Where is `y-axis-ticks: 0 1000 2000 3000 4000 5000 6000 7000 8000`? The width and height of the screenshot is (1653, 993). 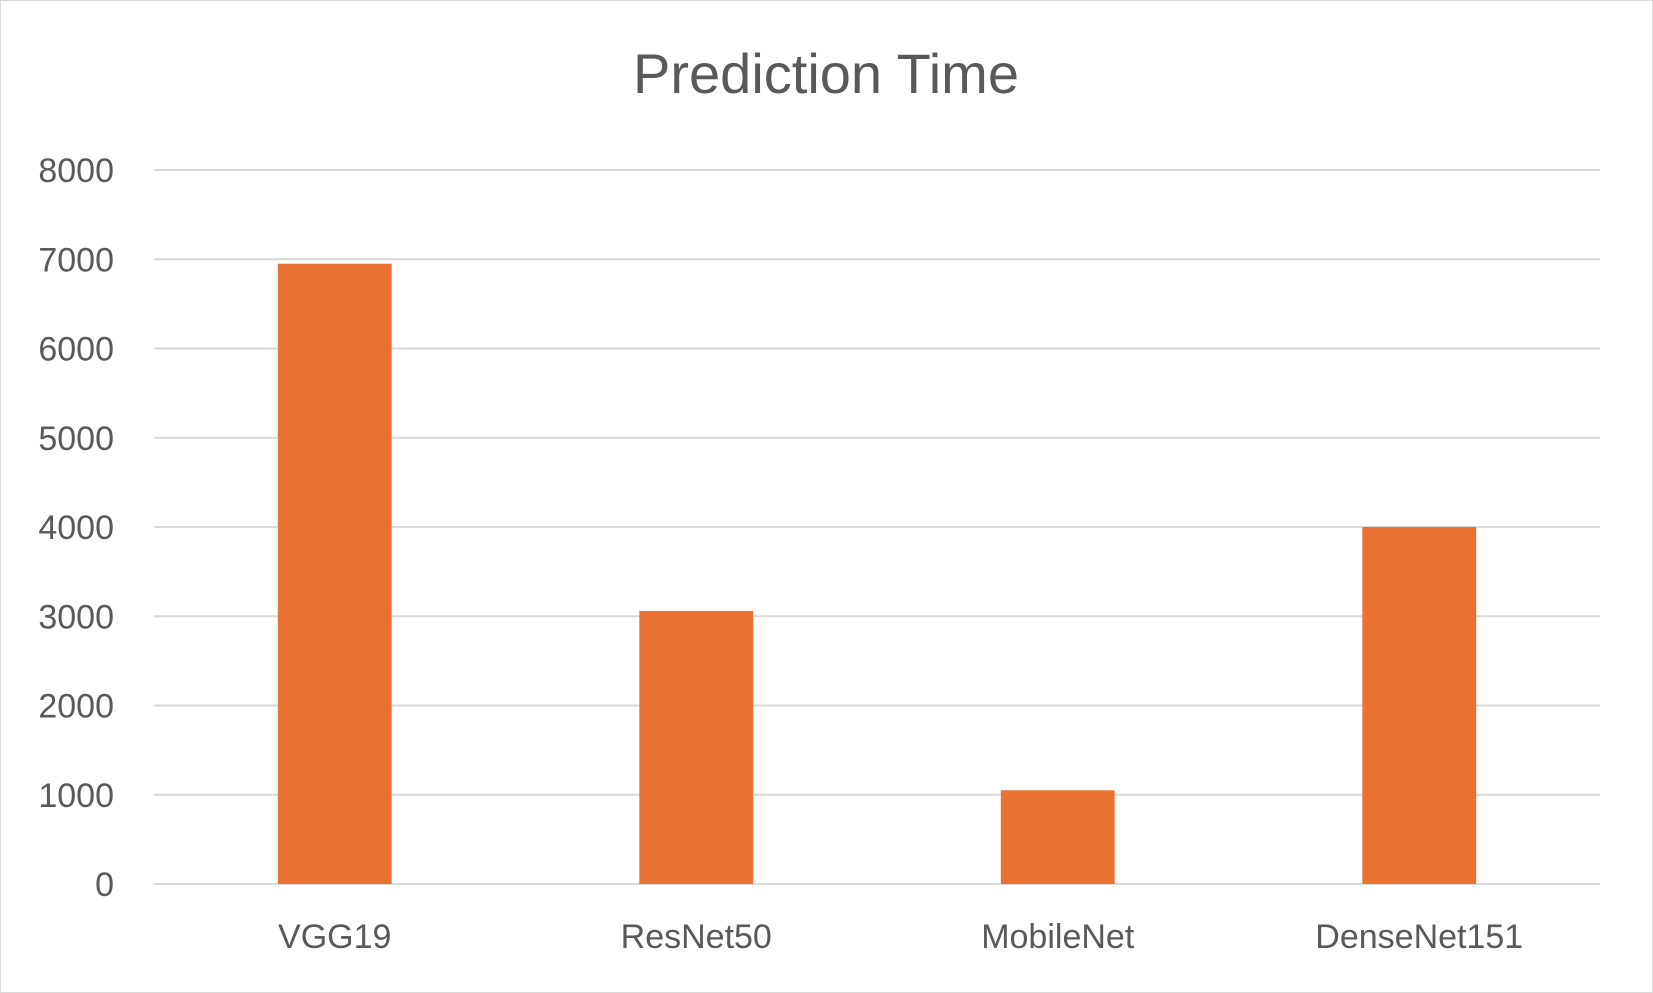
y-axis-ticks: 0 1000 2000 3000 4000 5000 6000 7000 8000 is located at coordinates (76, 528).